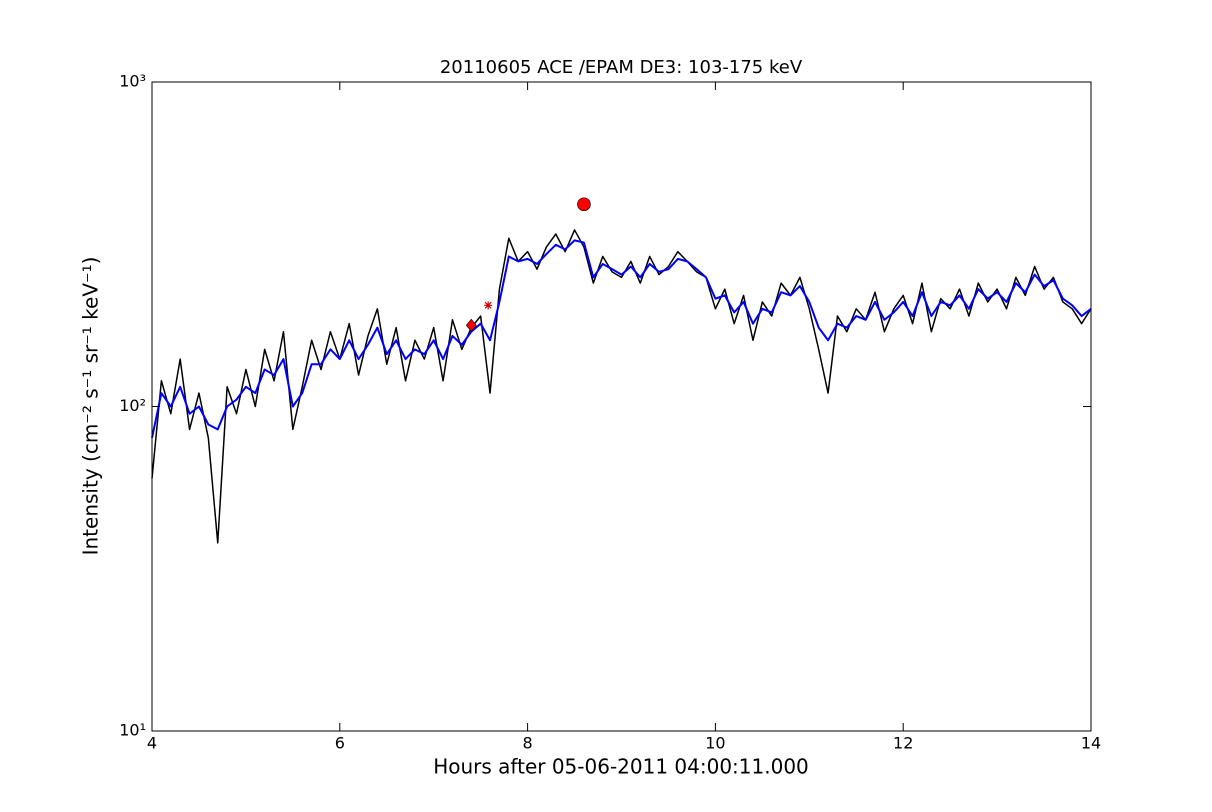 The height and width of the screenshot is (812, 1212). Describe the element at coordinates (1091, 743) in the screenshot. I see `x-tick-label: 14` at that location.